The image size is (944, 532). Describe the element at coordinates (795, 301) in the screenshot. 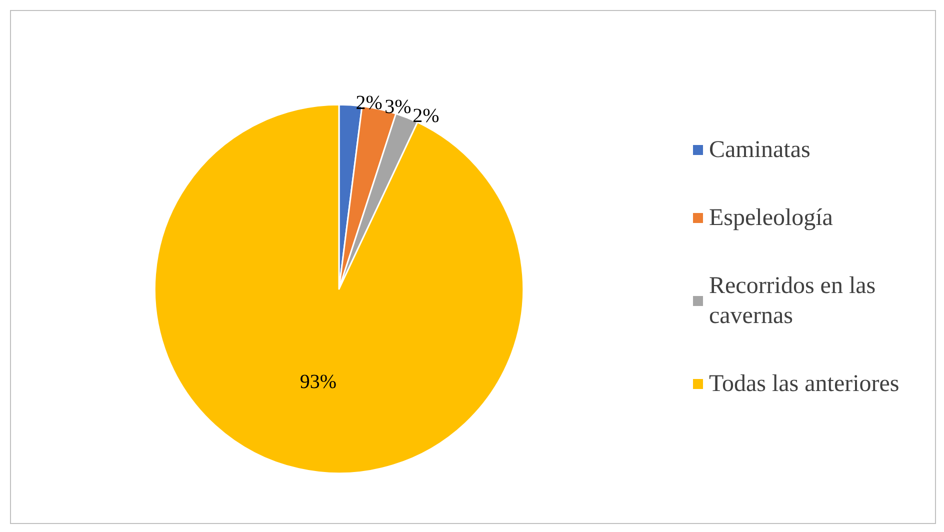

I see `legend-label: Recorridos en las cavernas` at that location.